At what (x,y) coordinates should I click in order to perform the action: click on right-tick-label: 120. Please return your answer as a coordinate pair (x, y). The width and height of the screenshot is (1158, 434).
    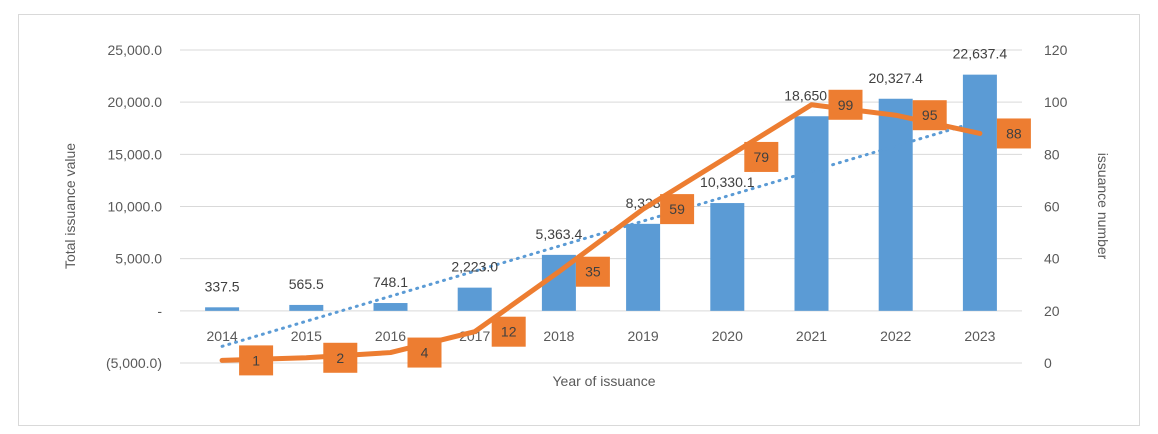
    Looking at the image, I should click on (1056, 50).